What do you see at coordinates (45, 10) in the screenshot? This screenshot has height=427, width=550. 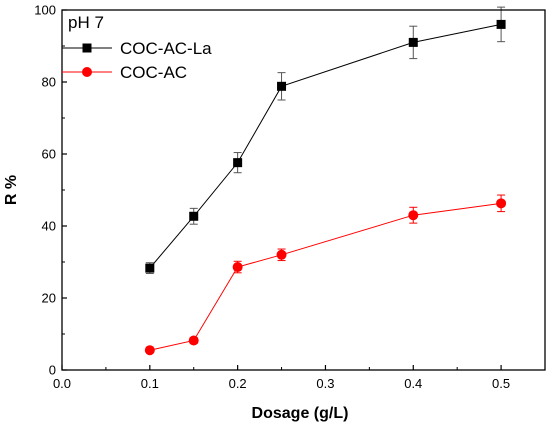 I see `y-tick-label: 100` at bounding box center [45, 10].